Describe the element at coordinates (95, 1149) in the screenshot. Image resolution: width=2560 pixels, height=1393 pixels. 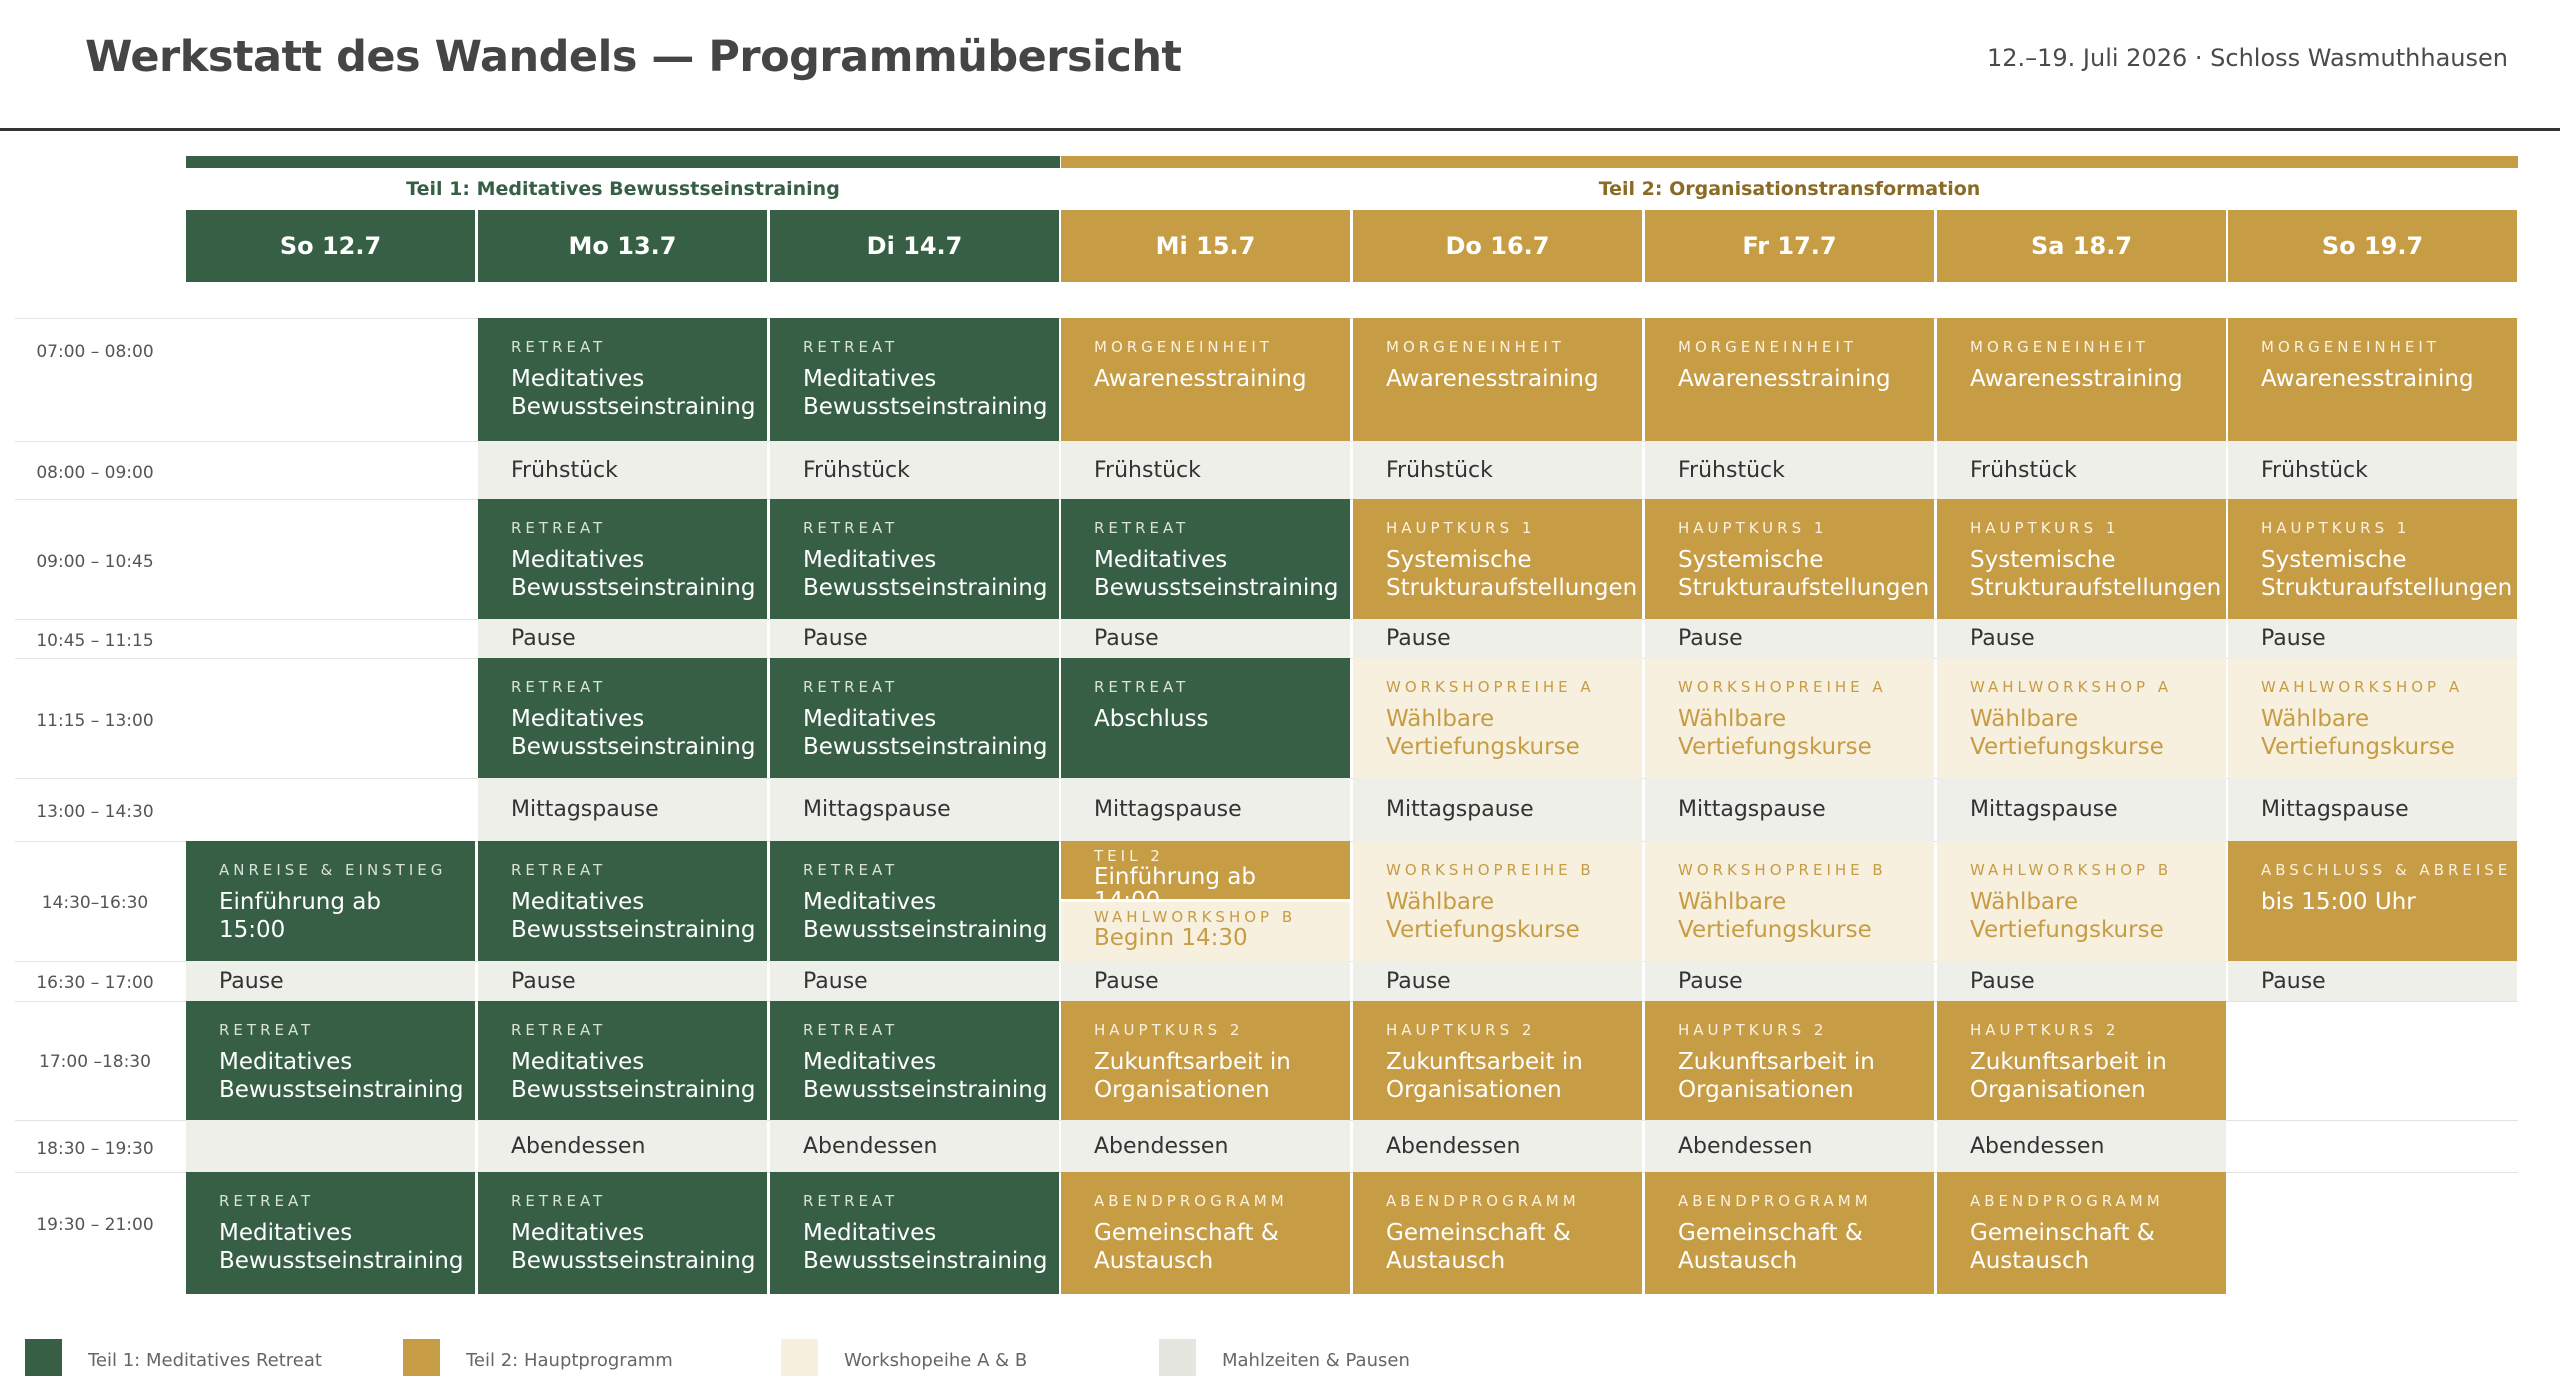
I see `time-slot-label: 18:30 – 19:30` at that location.